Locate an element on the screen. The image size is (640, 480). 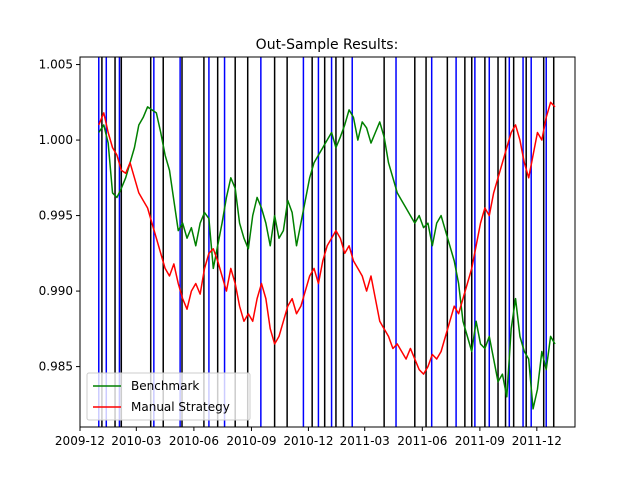
legend-manual-strategy-label: Manual Strategy is located at coordinates (180, 407).